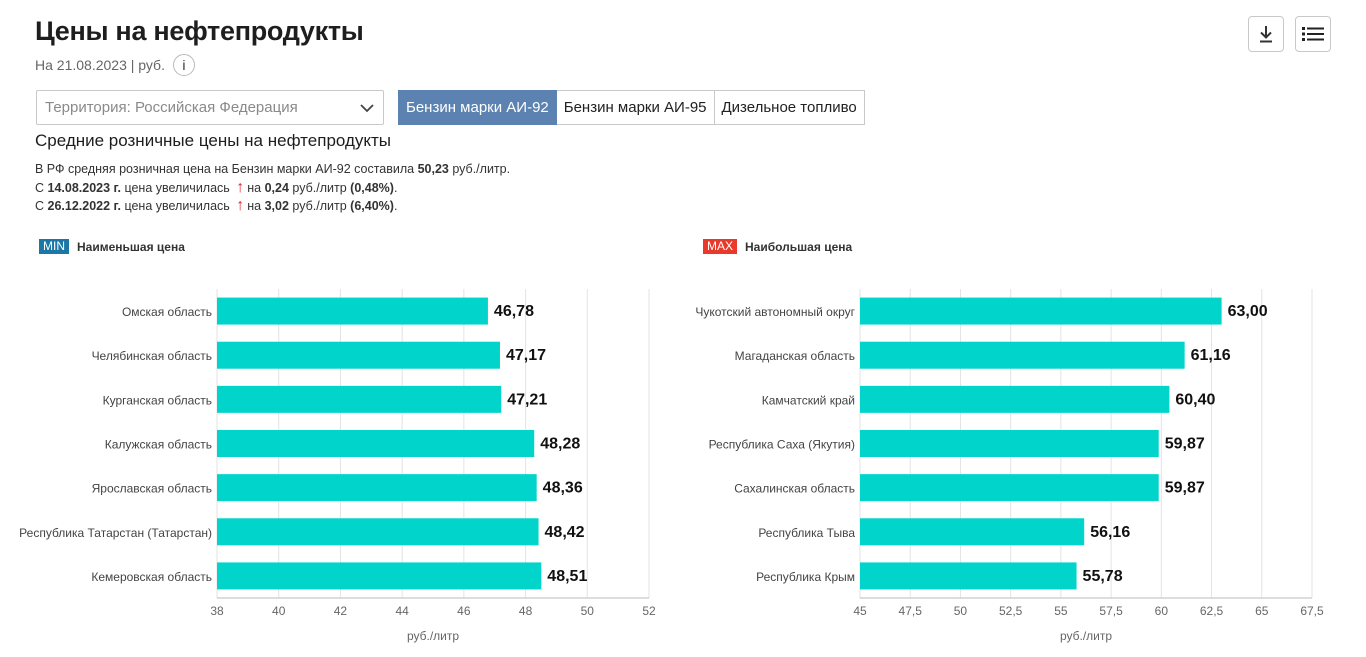 The width and height of the screenshot is (1366, 657). What do you see at coordinates (183, 65) in the screenshot?
I see `info-icon: i` at bounding box center [183, 65].